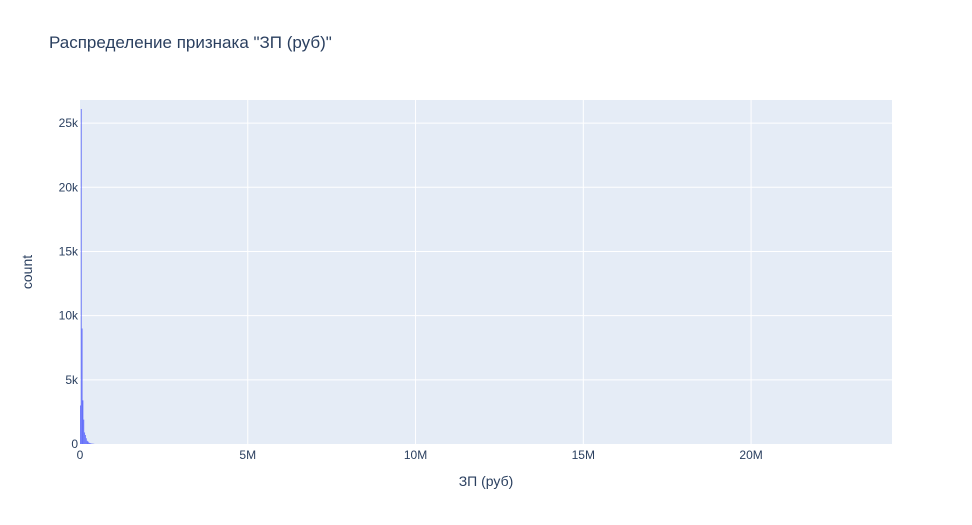 The height and width of the screenshot is (525, 972). Describe the element at coordinates (69, 123) in the screenshot. I see `y-tick-label: 25k` at that location.